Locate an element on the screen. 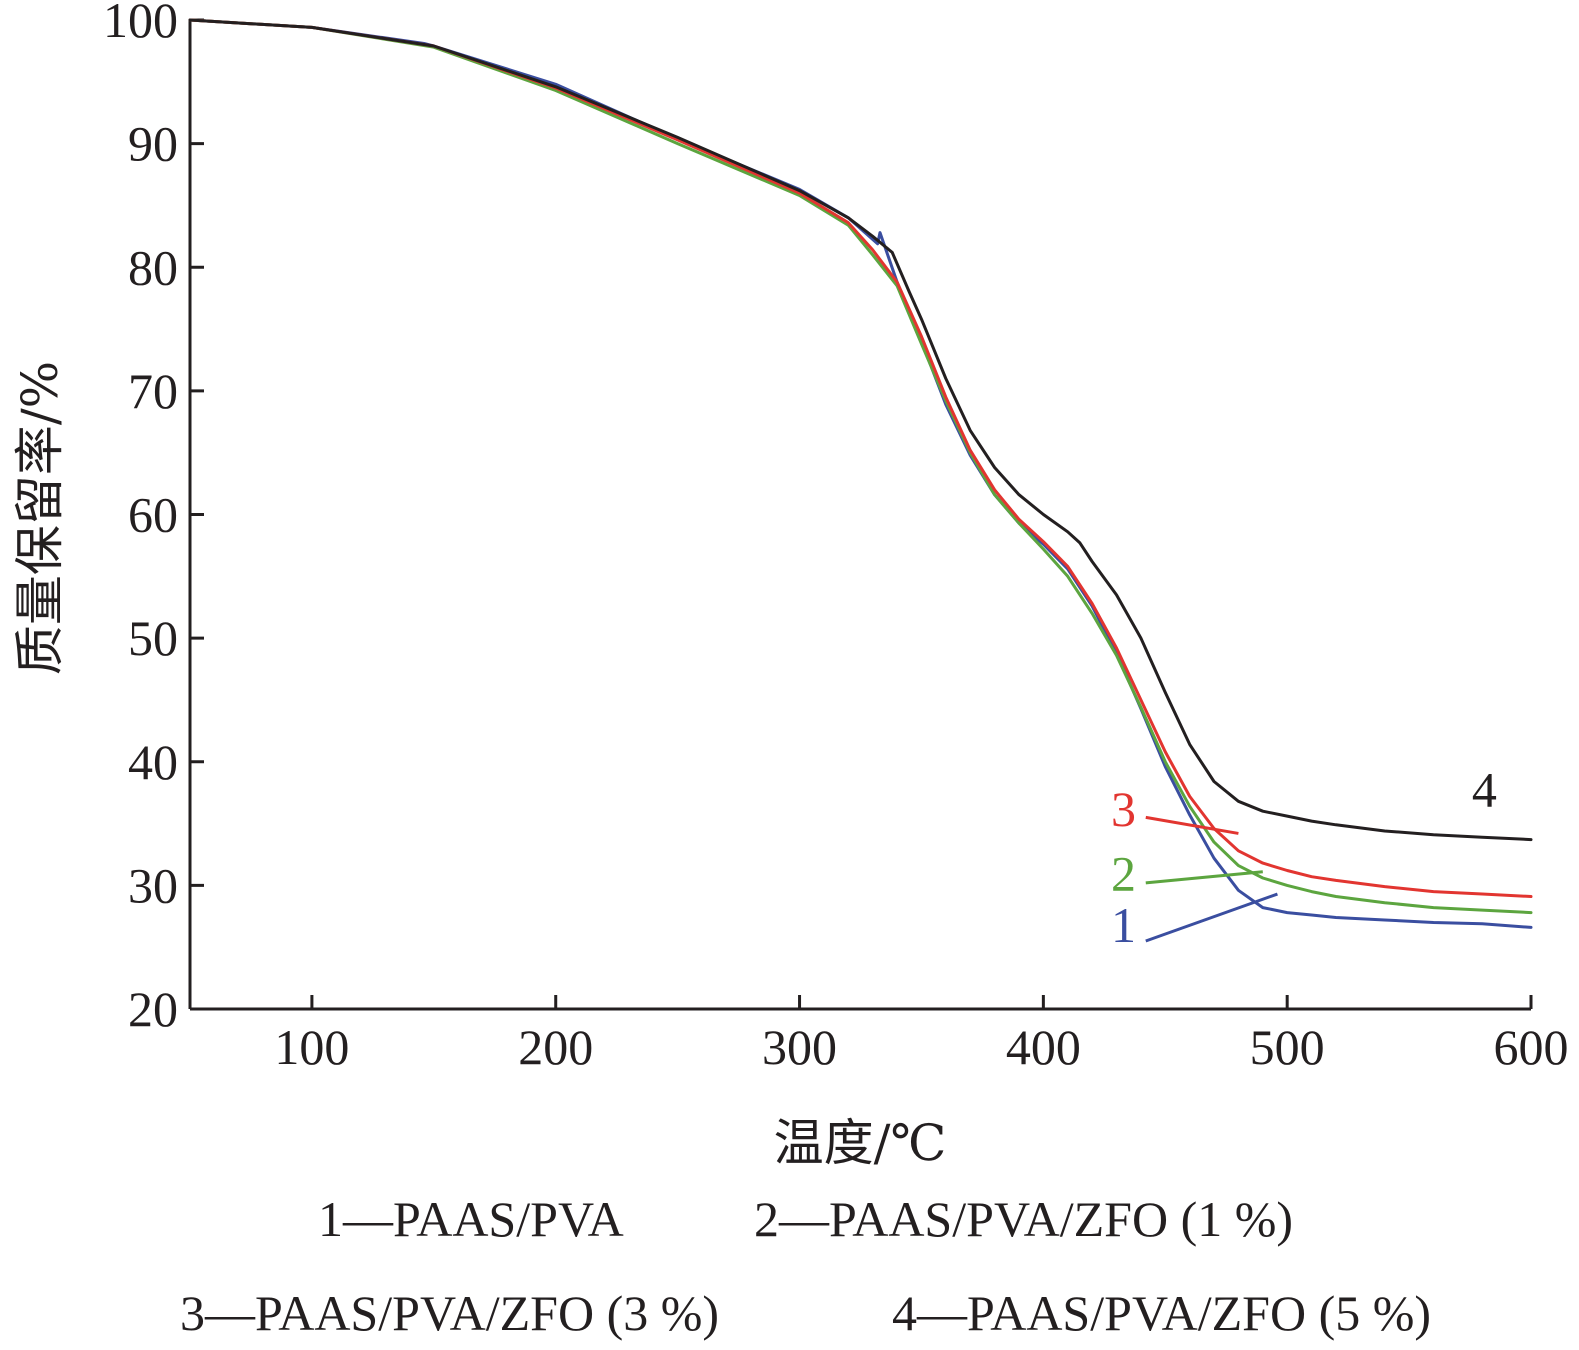 The image size is (1579, 1350). x-tick-label: 500 is located at coordinates (1287, 1047).